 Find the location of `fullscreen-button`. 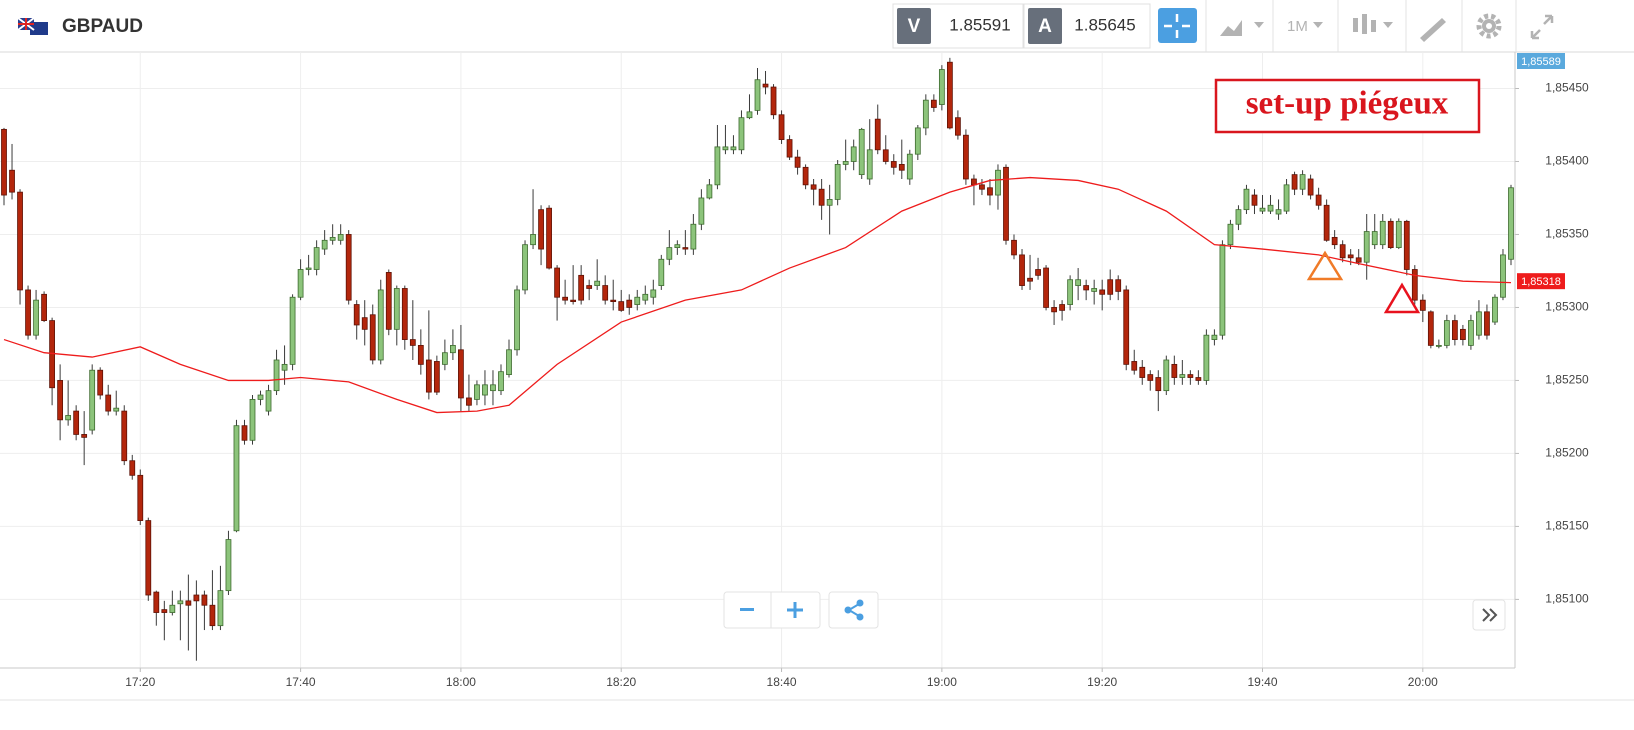

fullscreen-button is located at coordinates (1542, 27).